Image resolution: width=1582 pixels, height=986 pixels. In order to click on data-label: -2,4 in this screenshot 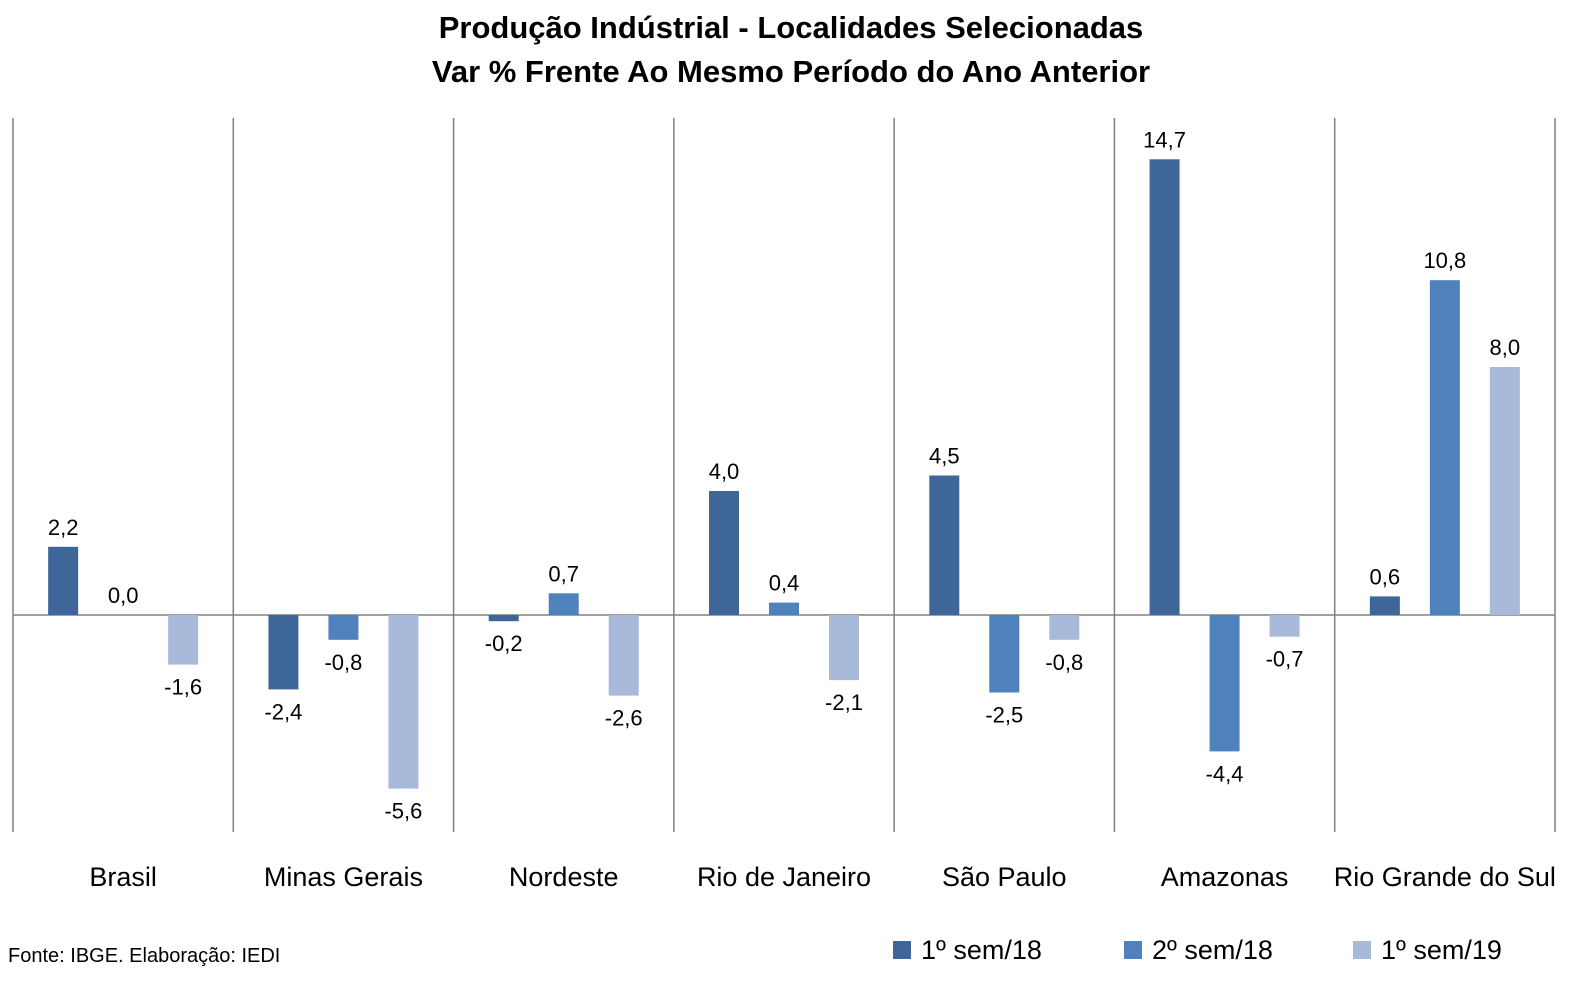, I will do `click(283, 711)`.